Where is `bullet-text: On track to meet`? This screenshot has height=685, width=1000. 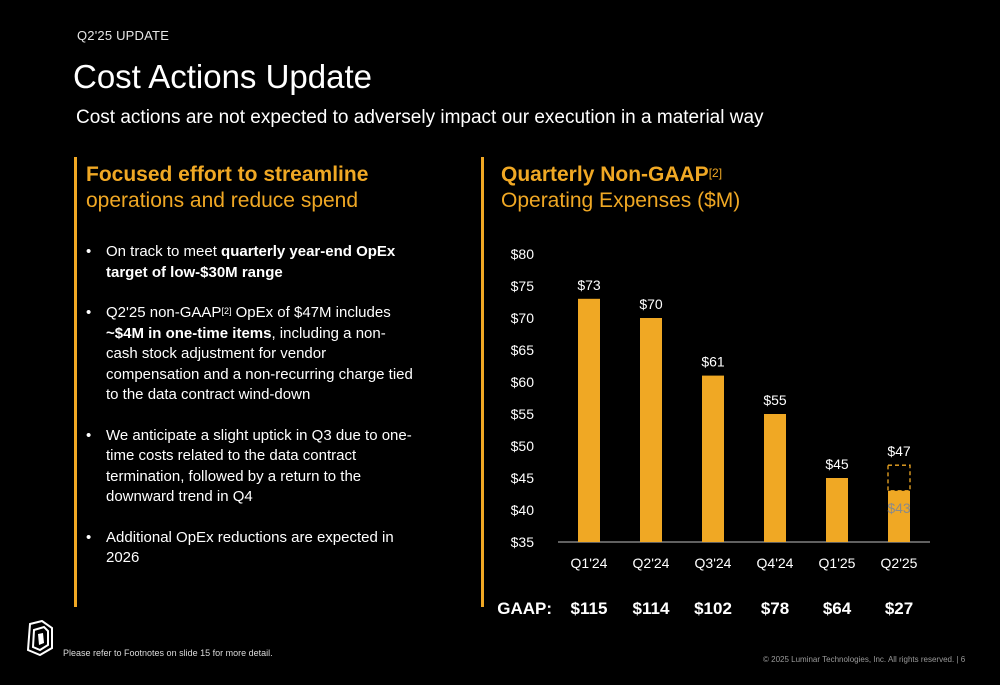
bullet-text: On track to meet is located at coordinates (164, 251).